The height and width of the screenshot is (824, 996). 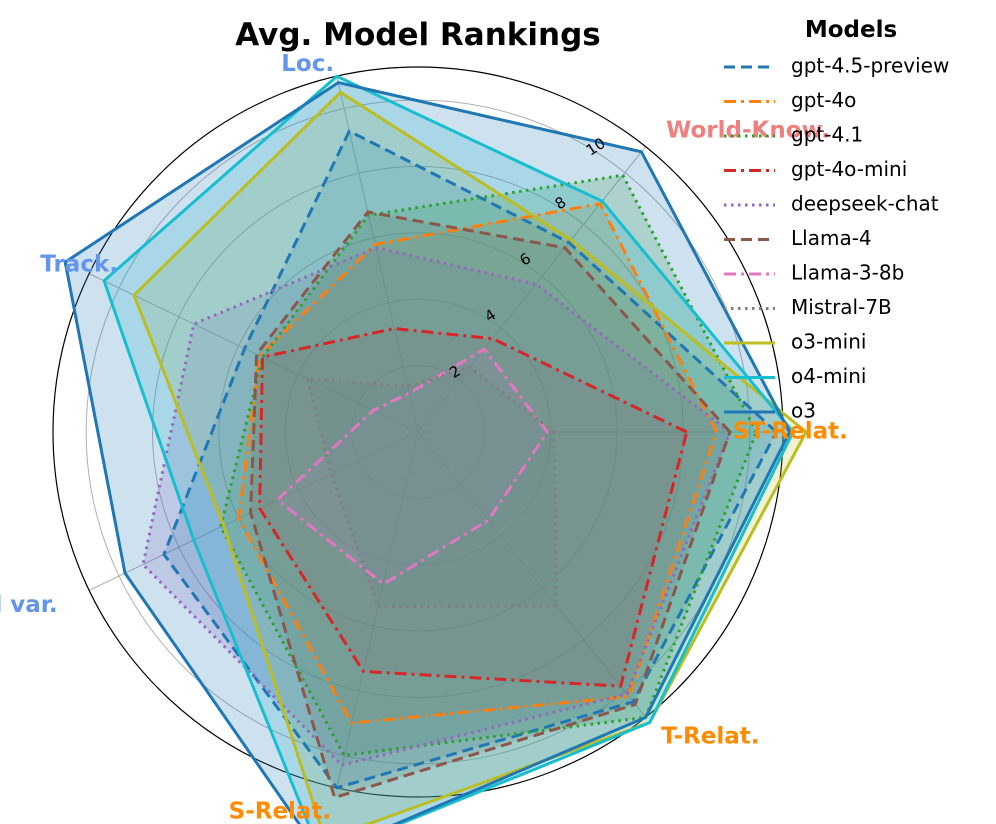 I want to click on axis-label-5: S-Relat., so click(x=280, y=811).